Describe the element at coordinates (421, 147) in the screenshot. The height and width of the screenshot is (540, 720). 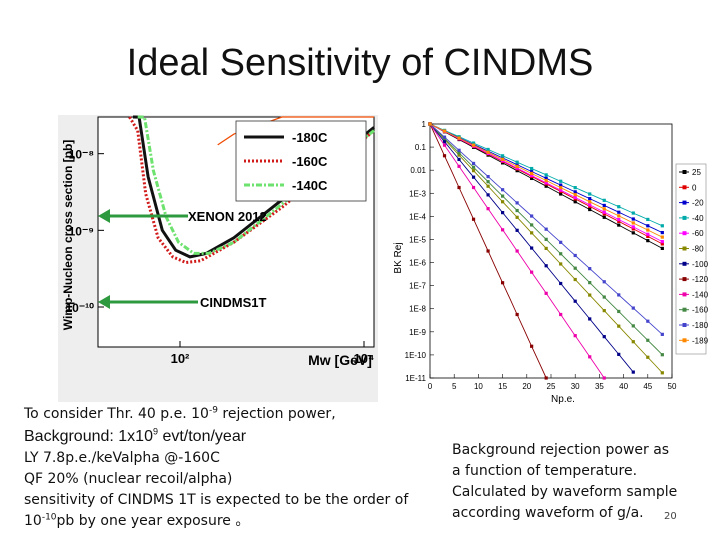
I see `y-tick-label: 0.1` at that location.